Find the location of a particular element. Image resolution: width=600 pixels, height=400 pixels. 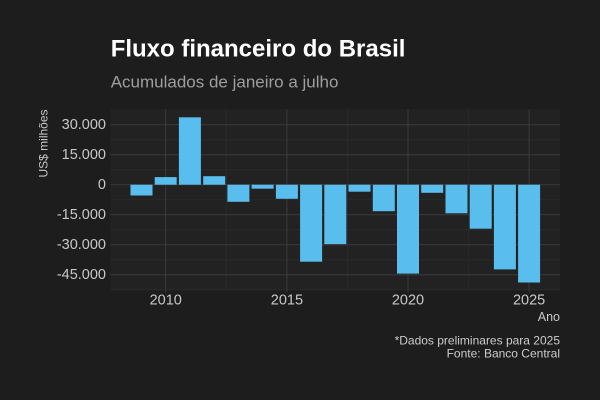

svg-text: -45.000 is located at coordinates (81, 275).